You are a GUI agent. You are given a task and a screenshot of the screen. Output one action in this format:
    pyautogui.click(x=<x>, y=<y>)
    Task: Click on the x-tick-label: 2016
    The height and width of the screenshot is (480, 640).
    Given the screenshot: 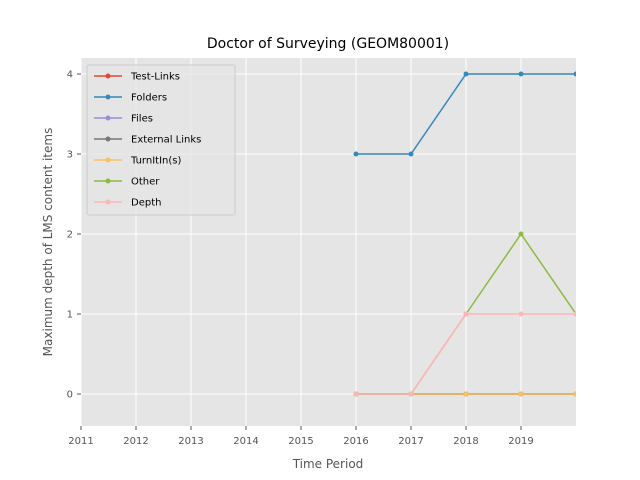 What is the action you would take?
    pyautogui.click(x=355, y=441)
    